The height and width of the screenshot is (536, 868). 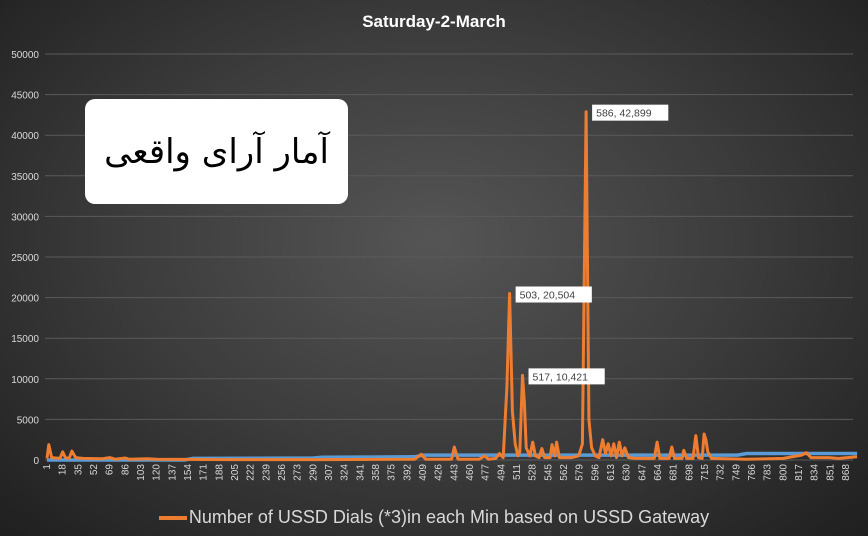 I want to click on data-label: 503, 20,504, so click(x=548, y=296).